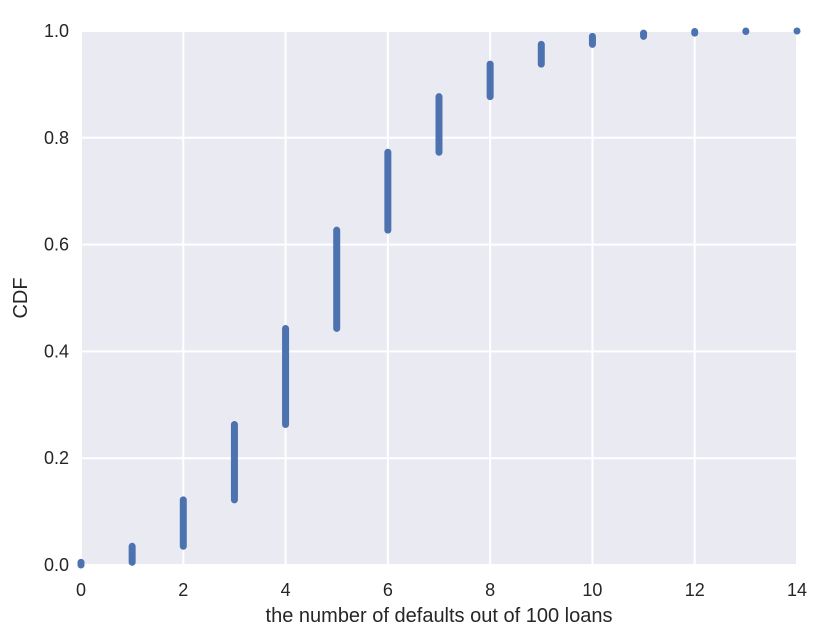 The height and width of the screenshot is (640, 820). What do you see at coordinates (490, 590) in the screenshot?
I see `x-tick-label: 8` at bounding box center [490, 590].